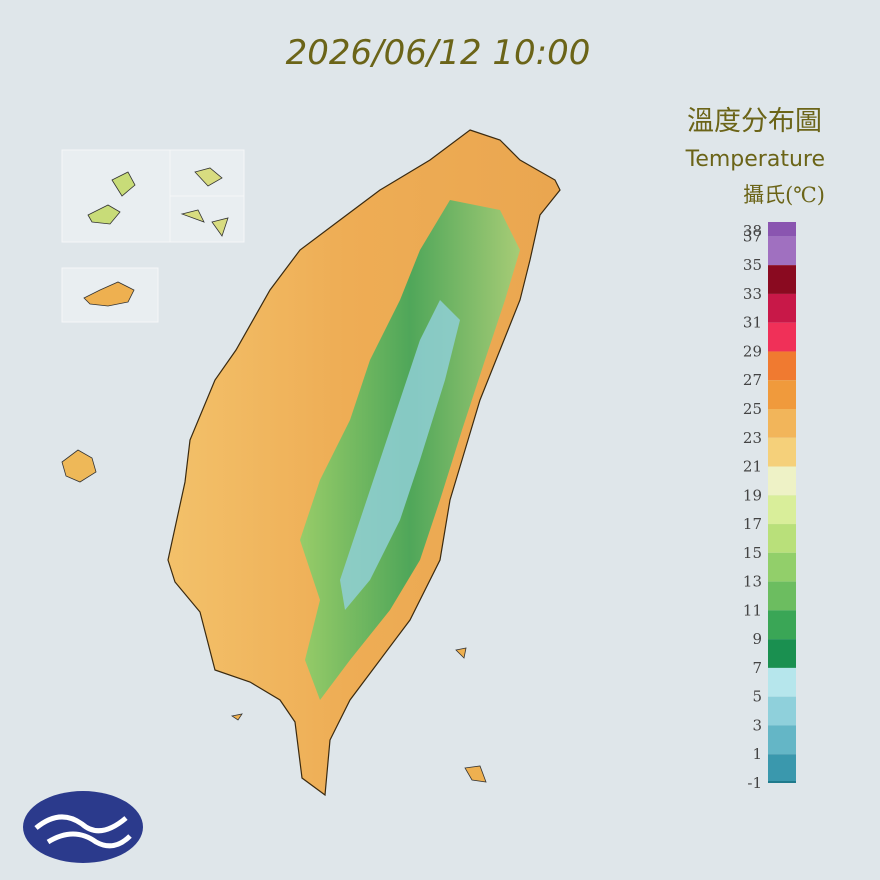 The width and height of the screenshot is (880, 880). What do you see at coordinates (83, 831) in the screenshot?
I see `logo-mark` at bounding box center [83, 831].